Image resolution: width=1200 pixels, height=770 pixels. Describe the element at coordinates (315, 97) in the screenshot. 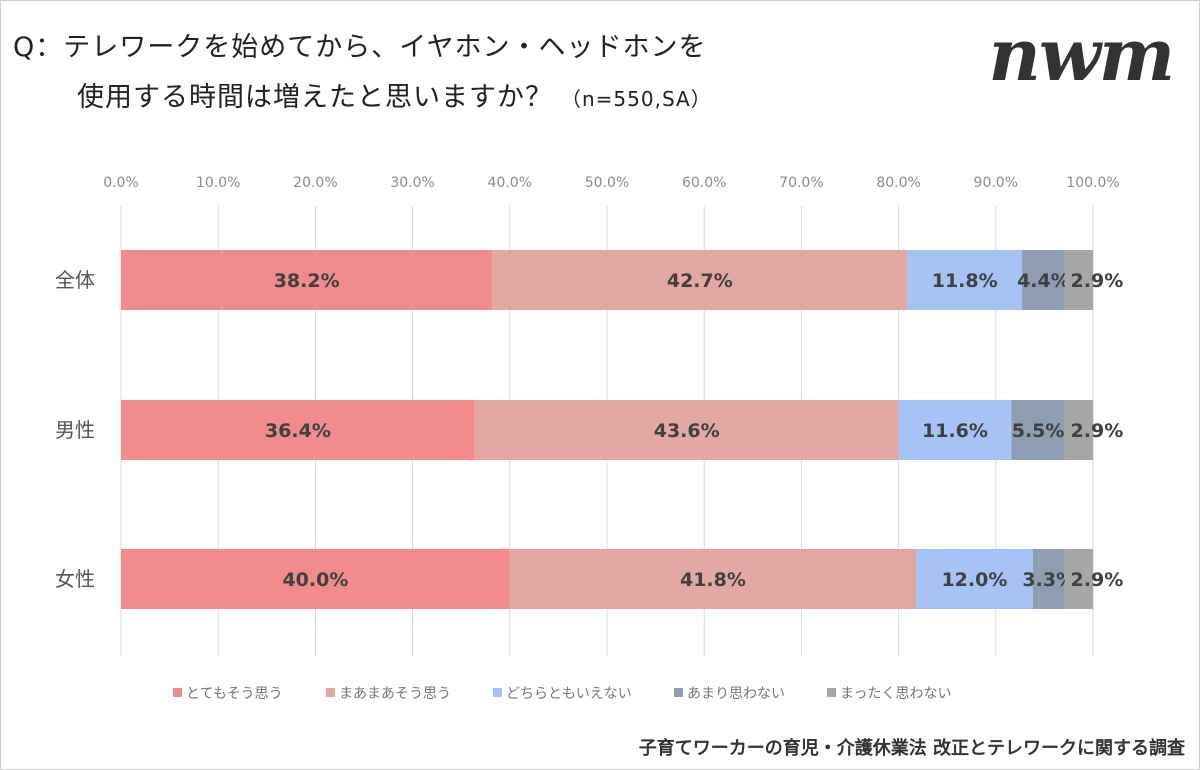

I see `question-text: 使用する時間は増えたと思いますか？` at that location.